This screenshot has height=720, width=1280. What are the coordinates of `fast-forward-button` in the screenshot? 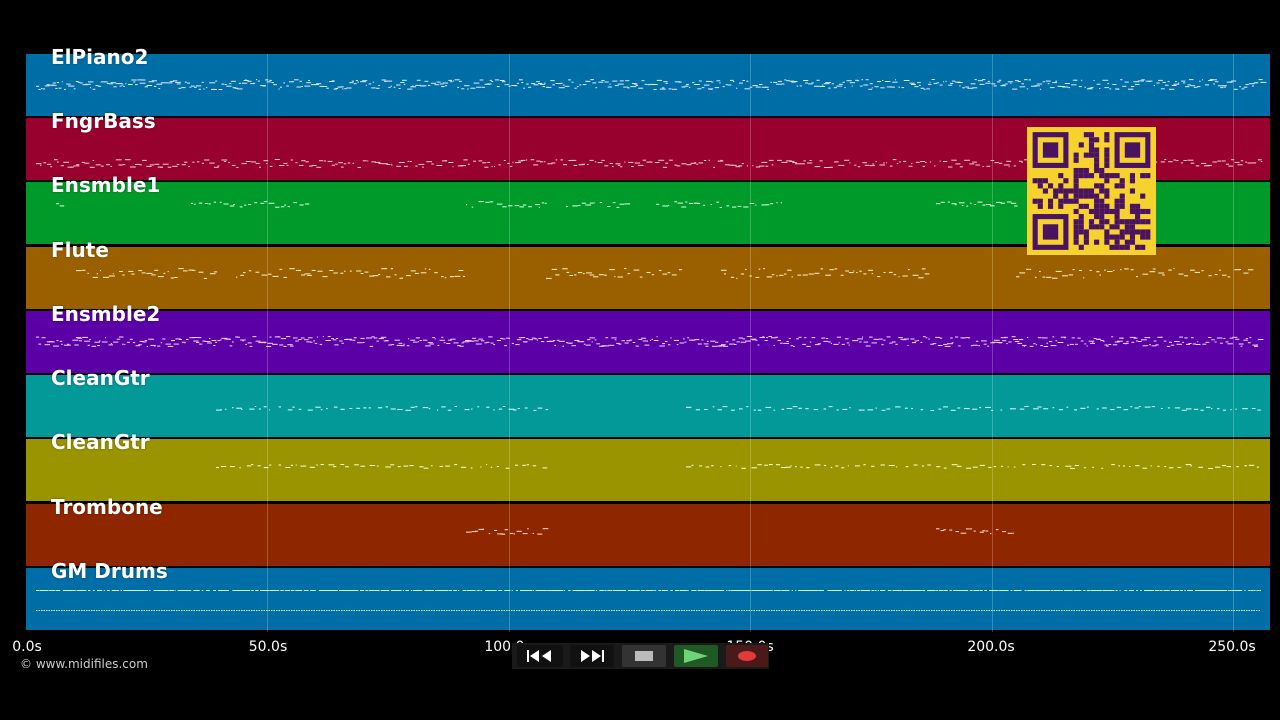 It's located at (592, 656).